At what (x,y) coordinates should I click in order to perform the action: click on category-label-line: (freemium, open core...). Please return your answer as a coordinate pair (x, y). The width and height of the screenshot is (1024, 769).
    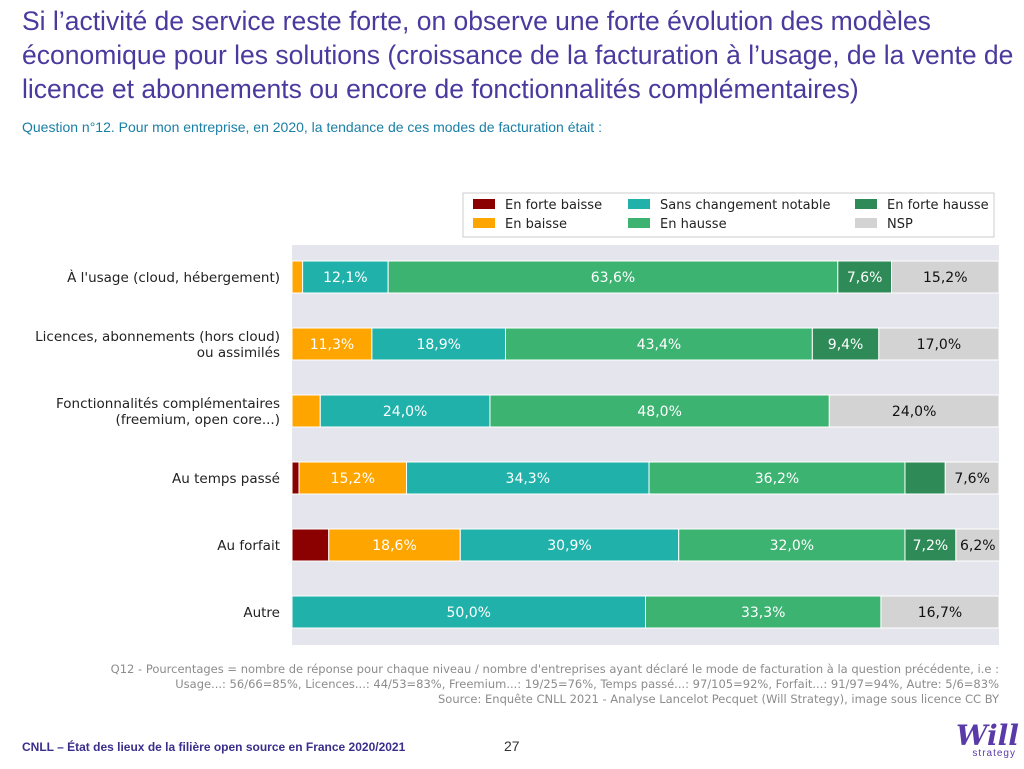
    Looking at the image, I should click on (198, 420).